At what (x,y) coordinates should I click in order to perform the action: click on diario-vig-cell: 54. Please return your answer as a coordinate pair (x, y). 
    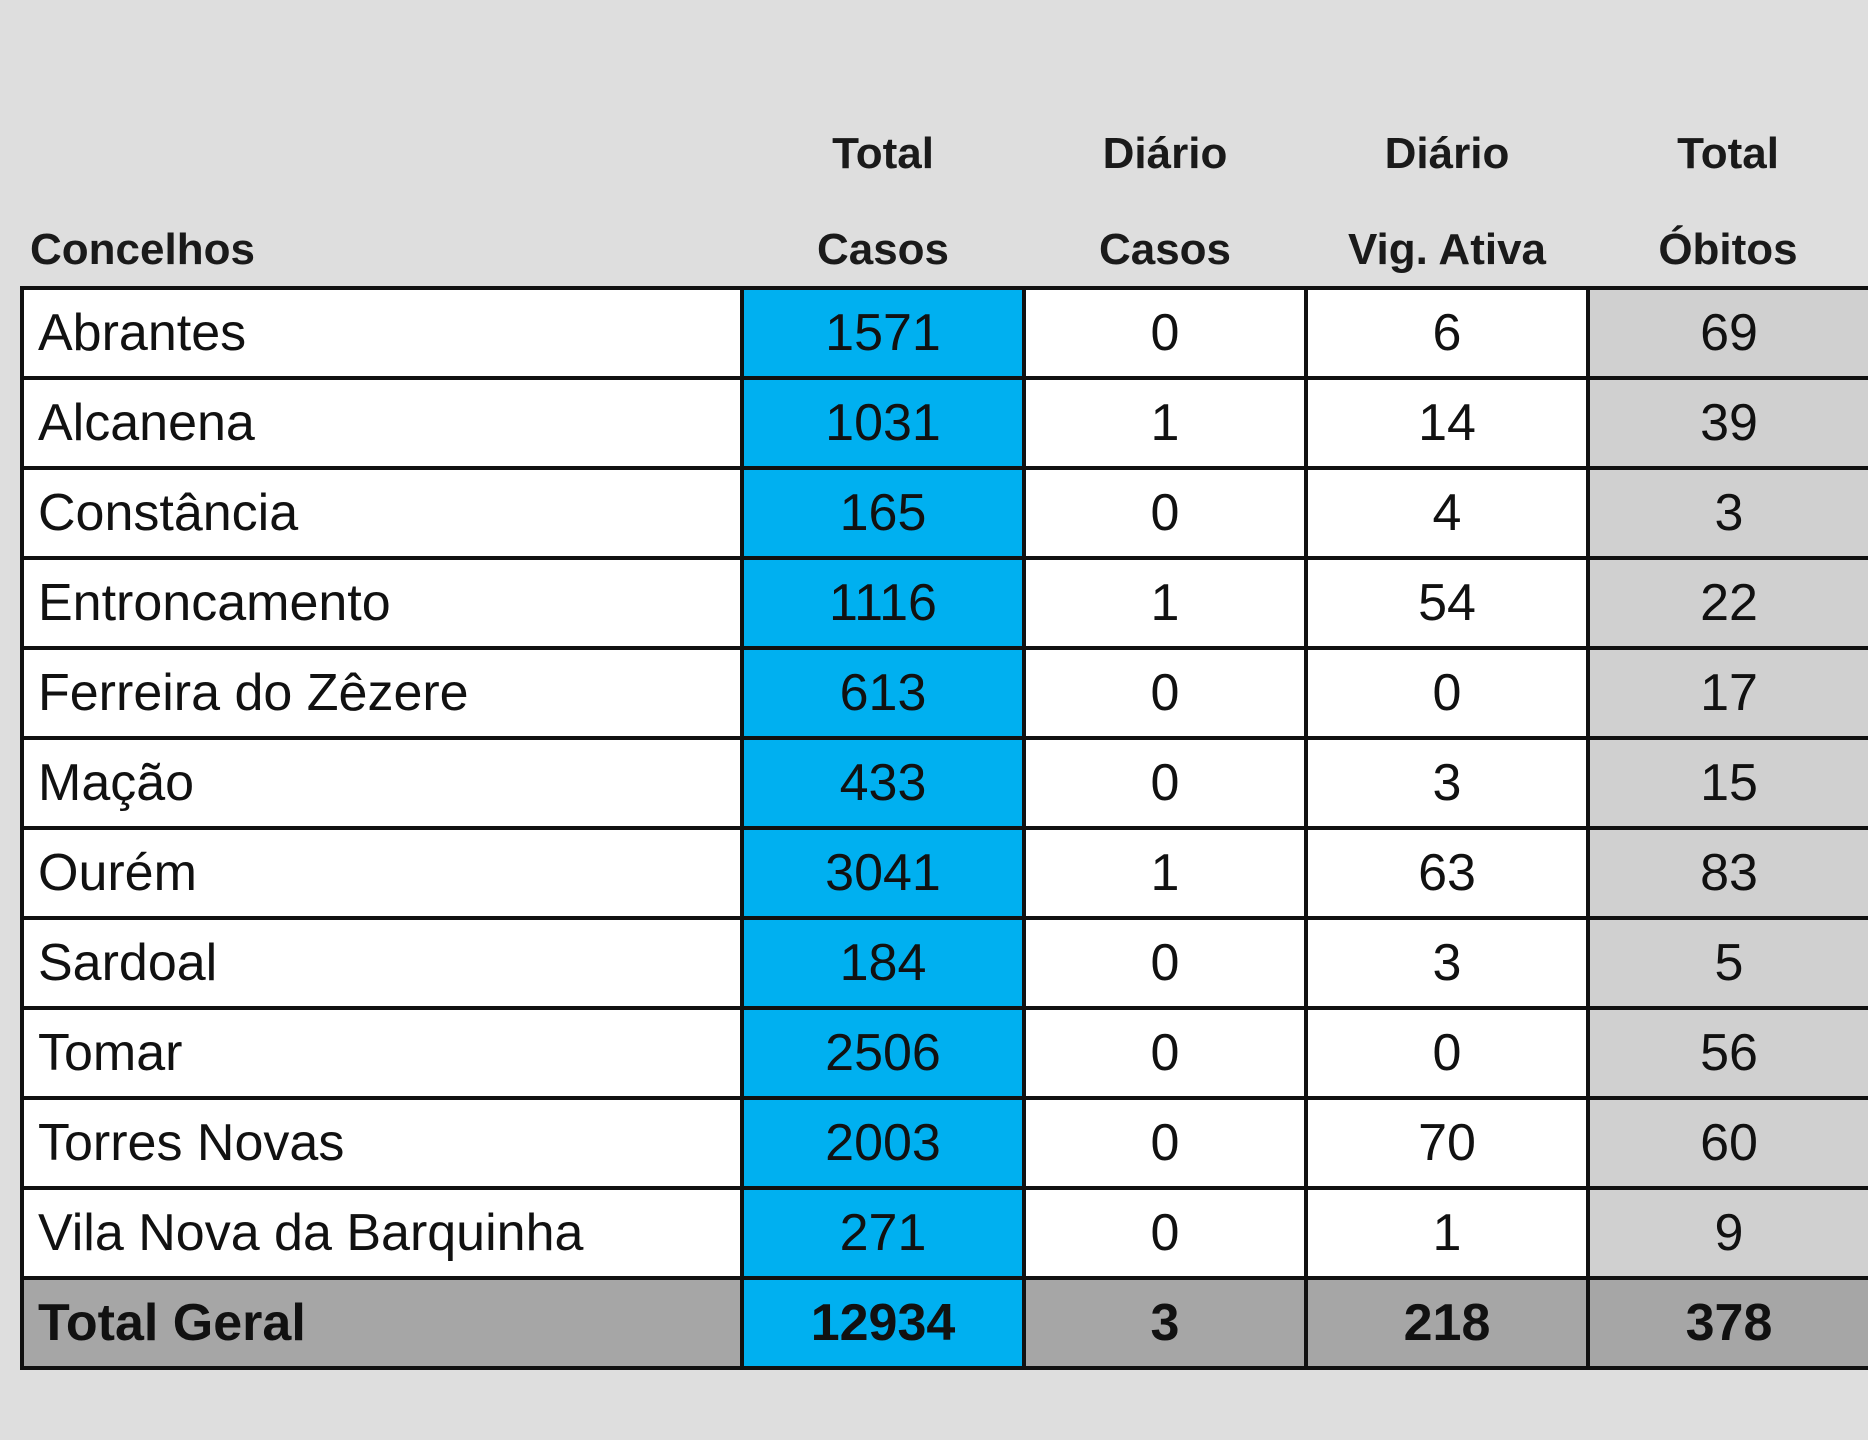
    Looking at the image, I should click on (1447, 603).